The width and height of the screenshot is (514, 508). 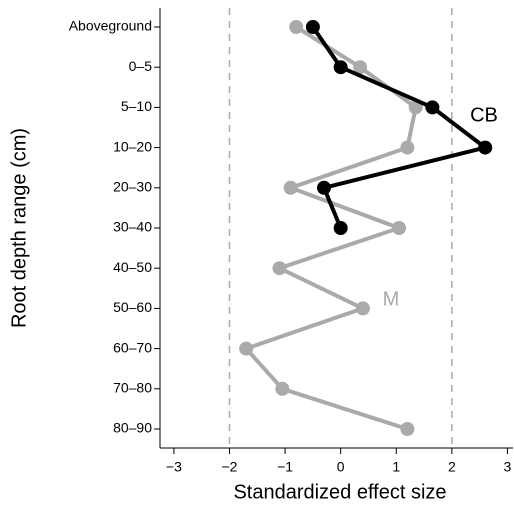 What do you see at coordinates (508, 467) in the screenshot?
I see `x-tick-label: 3` at bounding box center [508, 467].